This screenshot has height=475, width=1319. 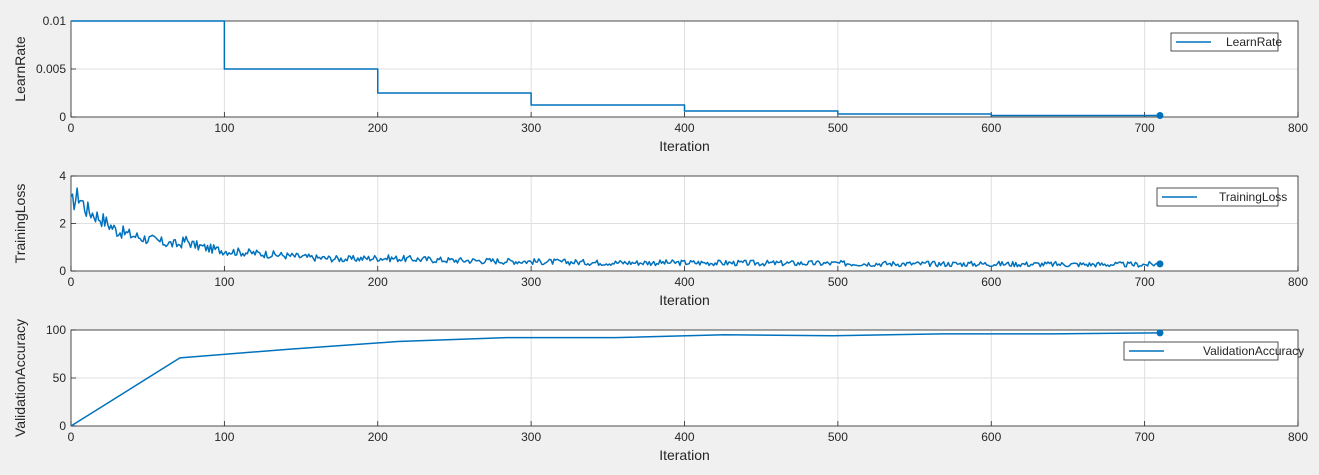 What do you see at coordinates (615, 227) in the screenshot?
I see `series-line-TrainingLoss` at bounding box center [615, 227].